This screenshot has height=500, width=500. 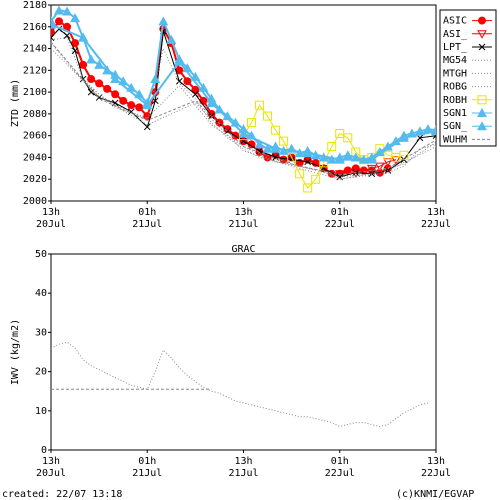 What do you see at coordinates (35, 179) in the screenshot?
I see `y-tick-label: 2020` at bounding box center [35, 179].